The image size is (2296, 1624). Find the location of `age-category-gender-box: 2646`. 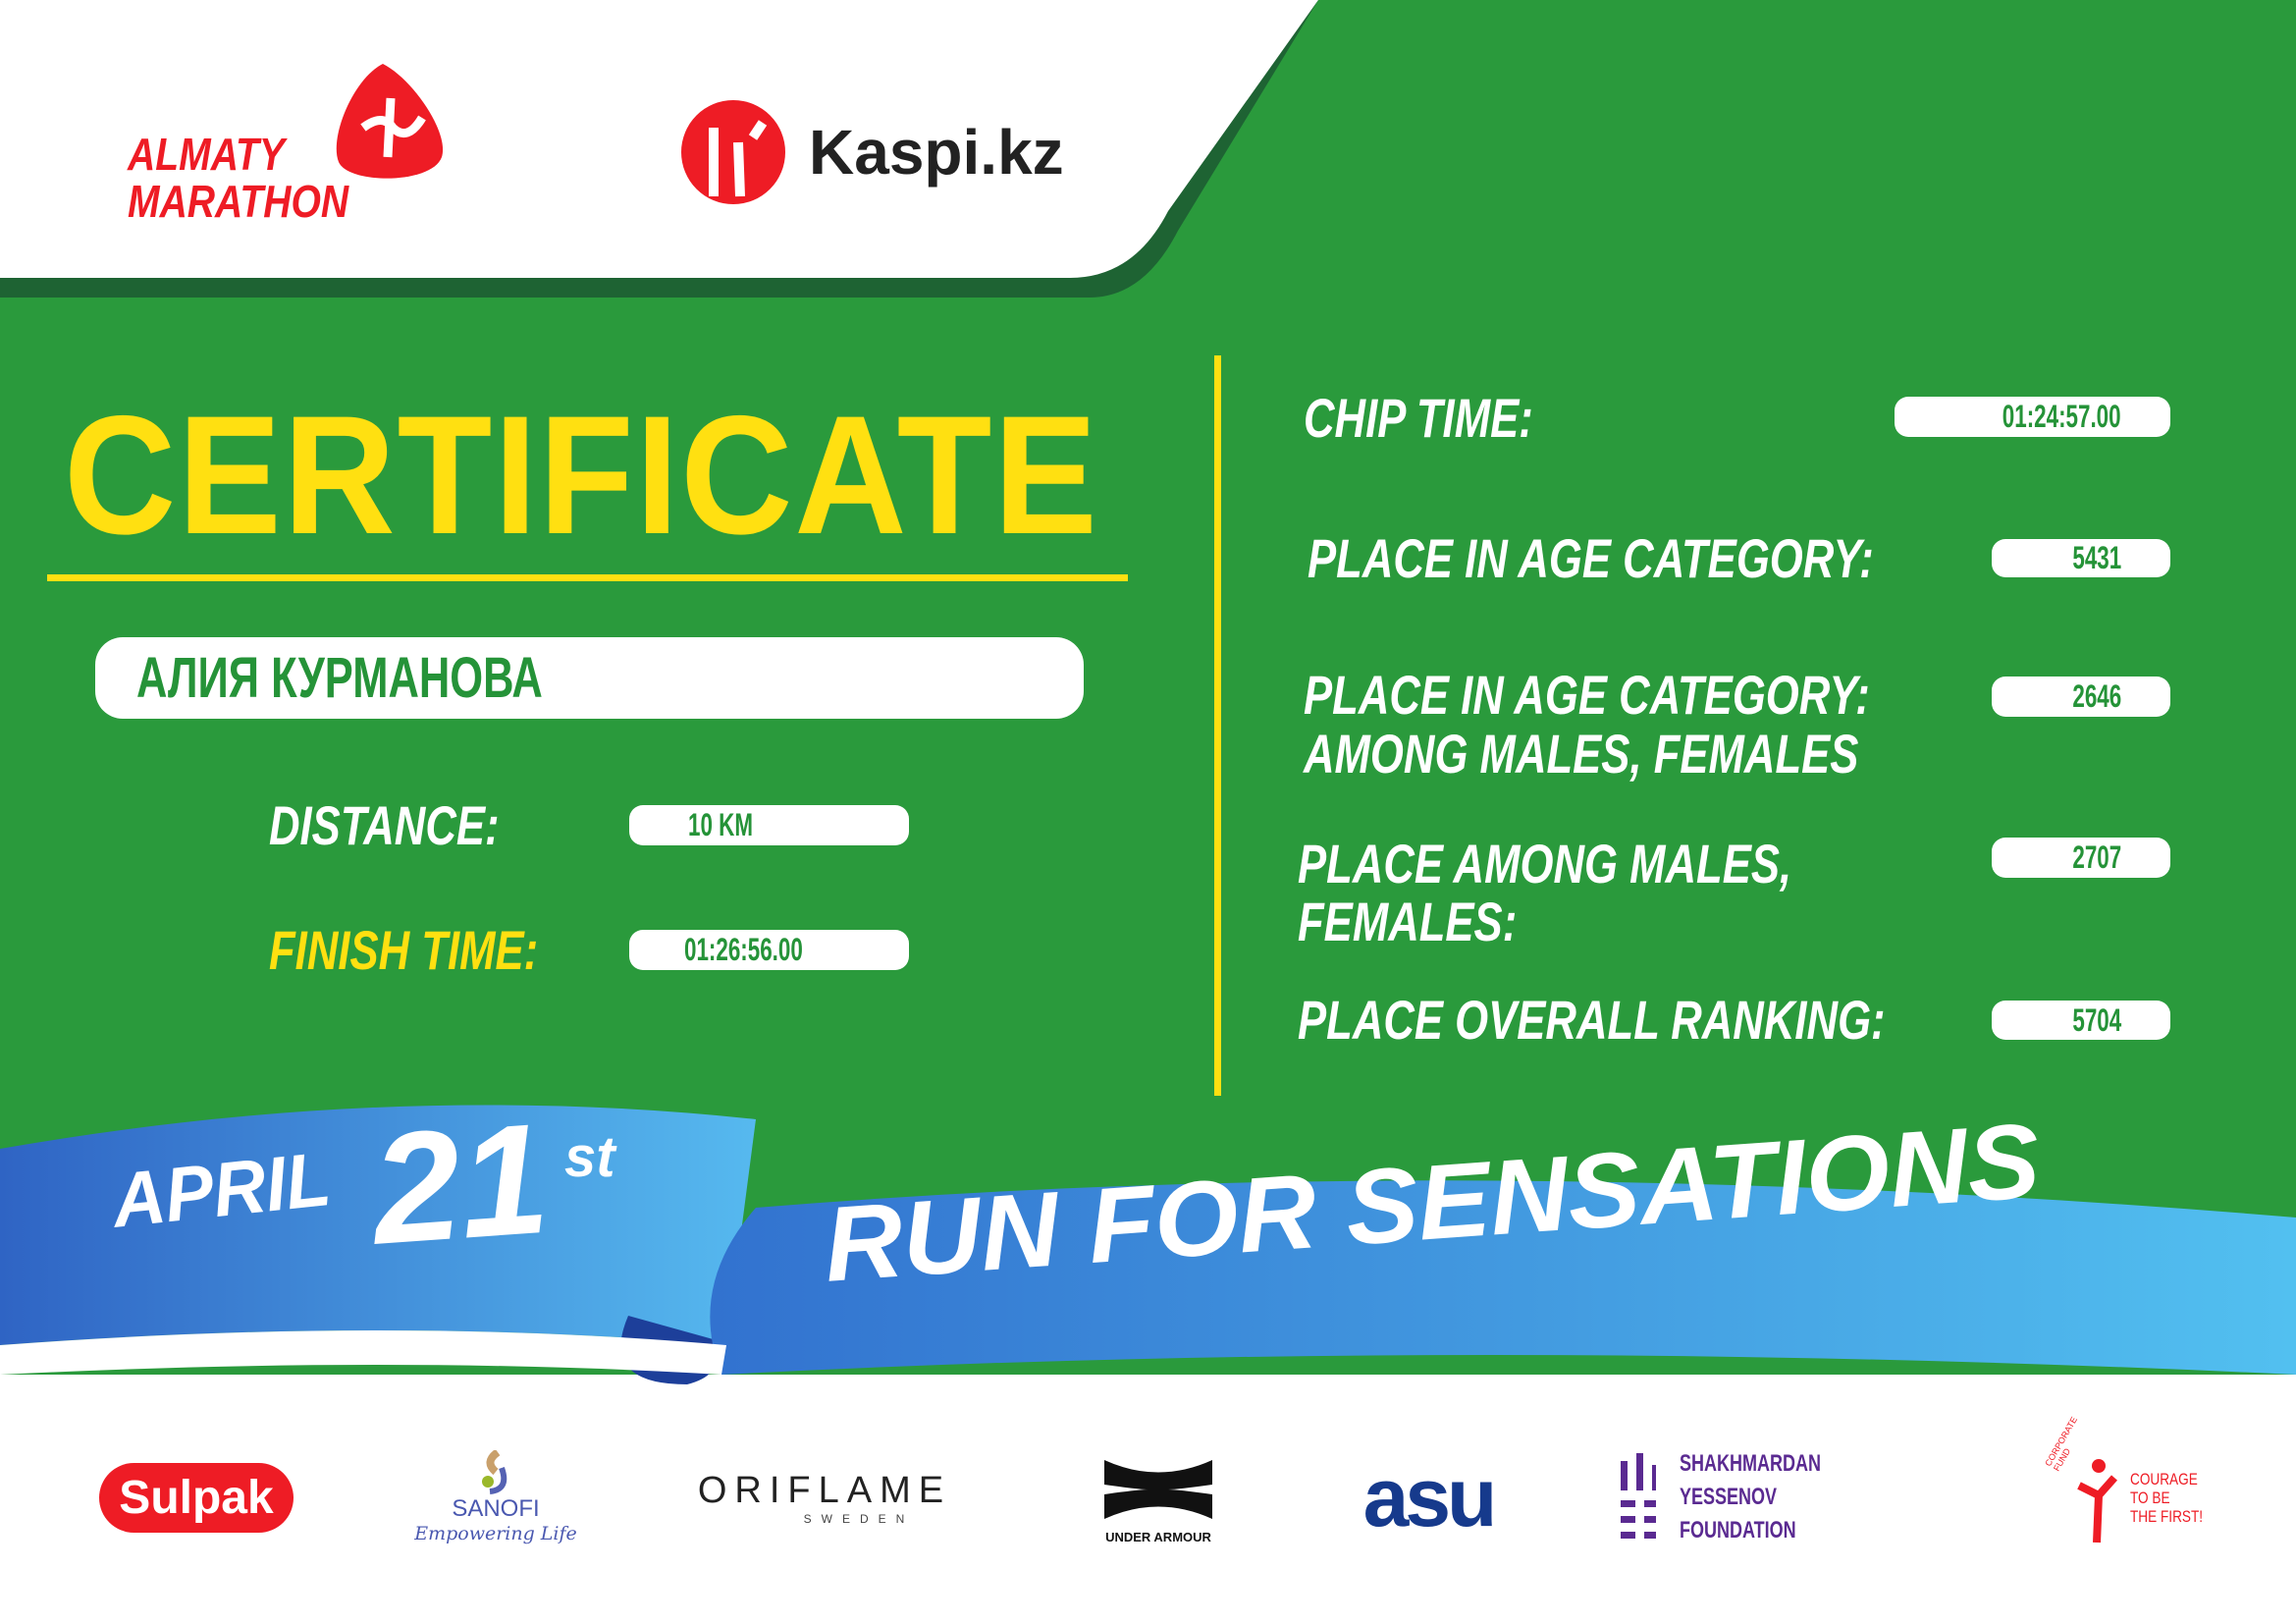

age-category-gender-box: 2646 is located at coordinates (2081, 697).